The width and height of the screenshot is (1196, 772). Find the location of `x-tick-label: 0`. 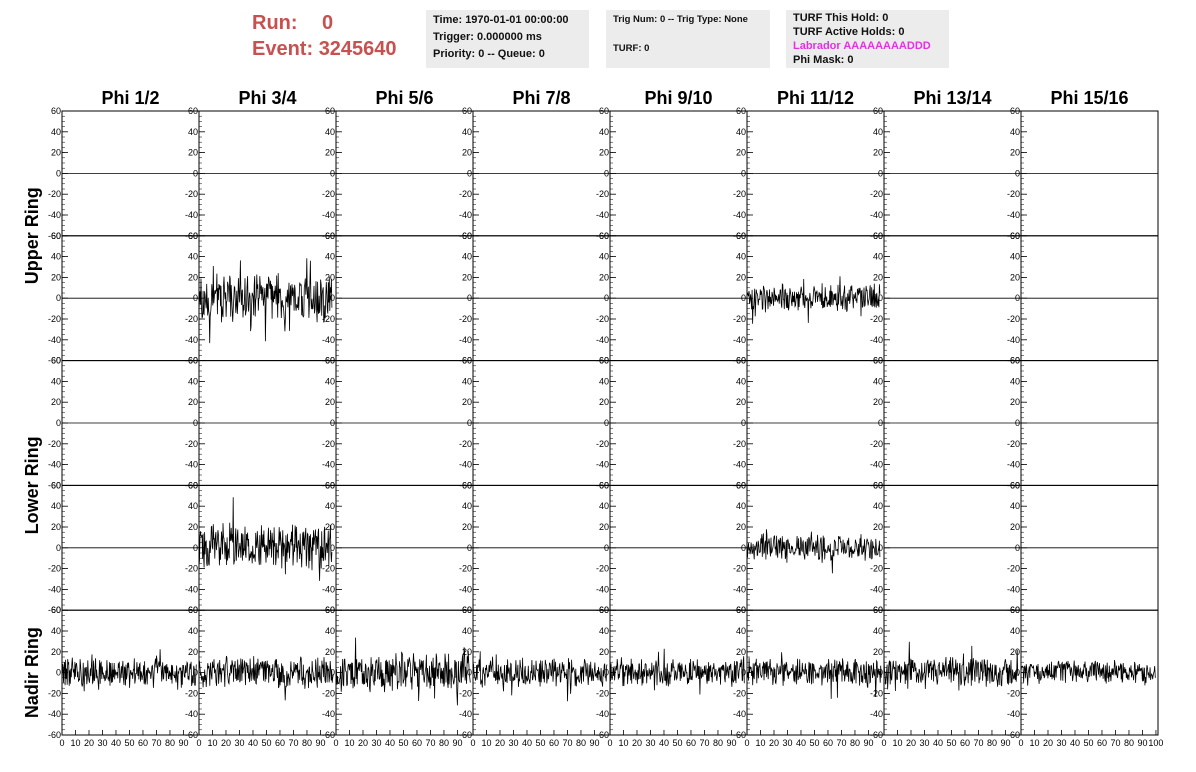

x-tick-label: 0 is located at coordinates (1020, 743).